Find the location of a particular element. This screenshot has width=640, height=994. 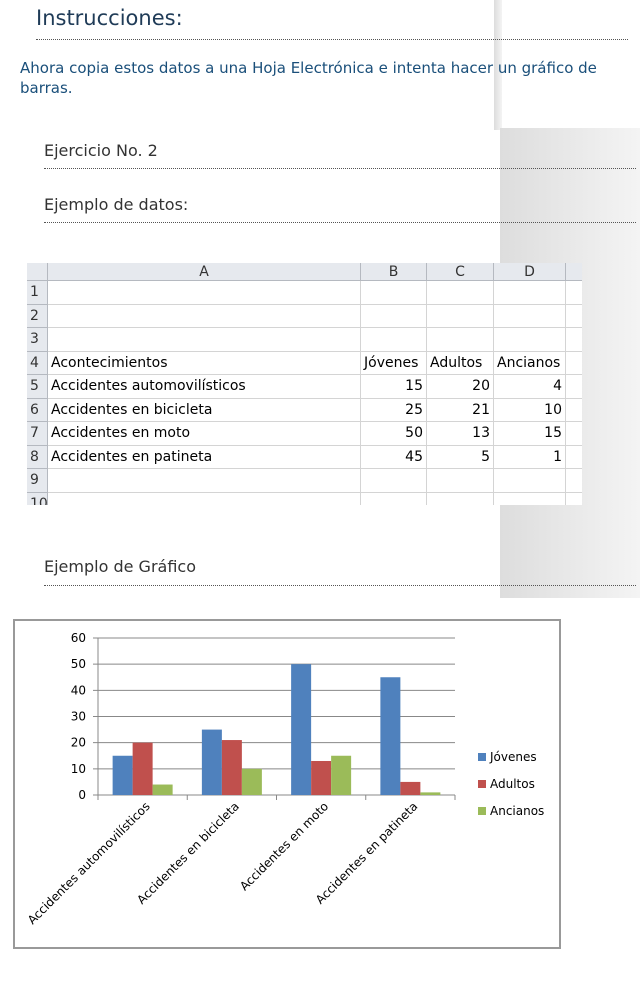

cell: Accidentes automovilísticos is located at coordinates (204, 387).